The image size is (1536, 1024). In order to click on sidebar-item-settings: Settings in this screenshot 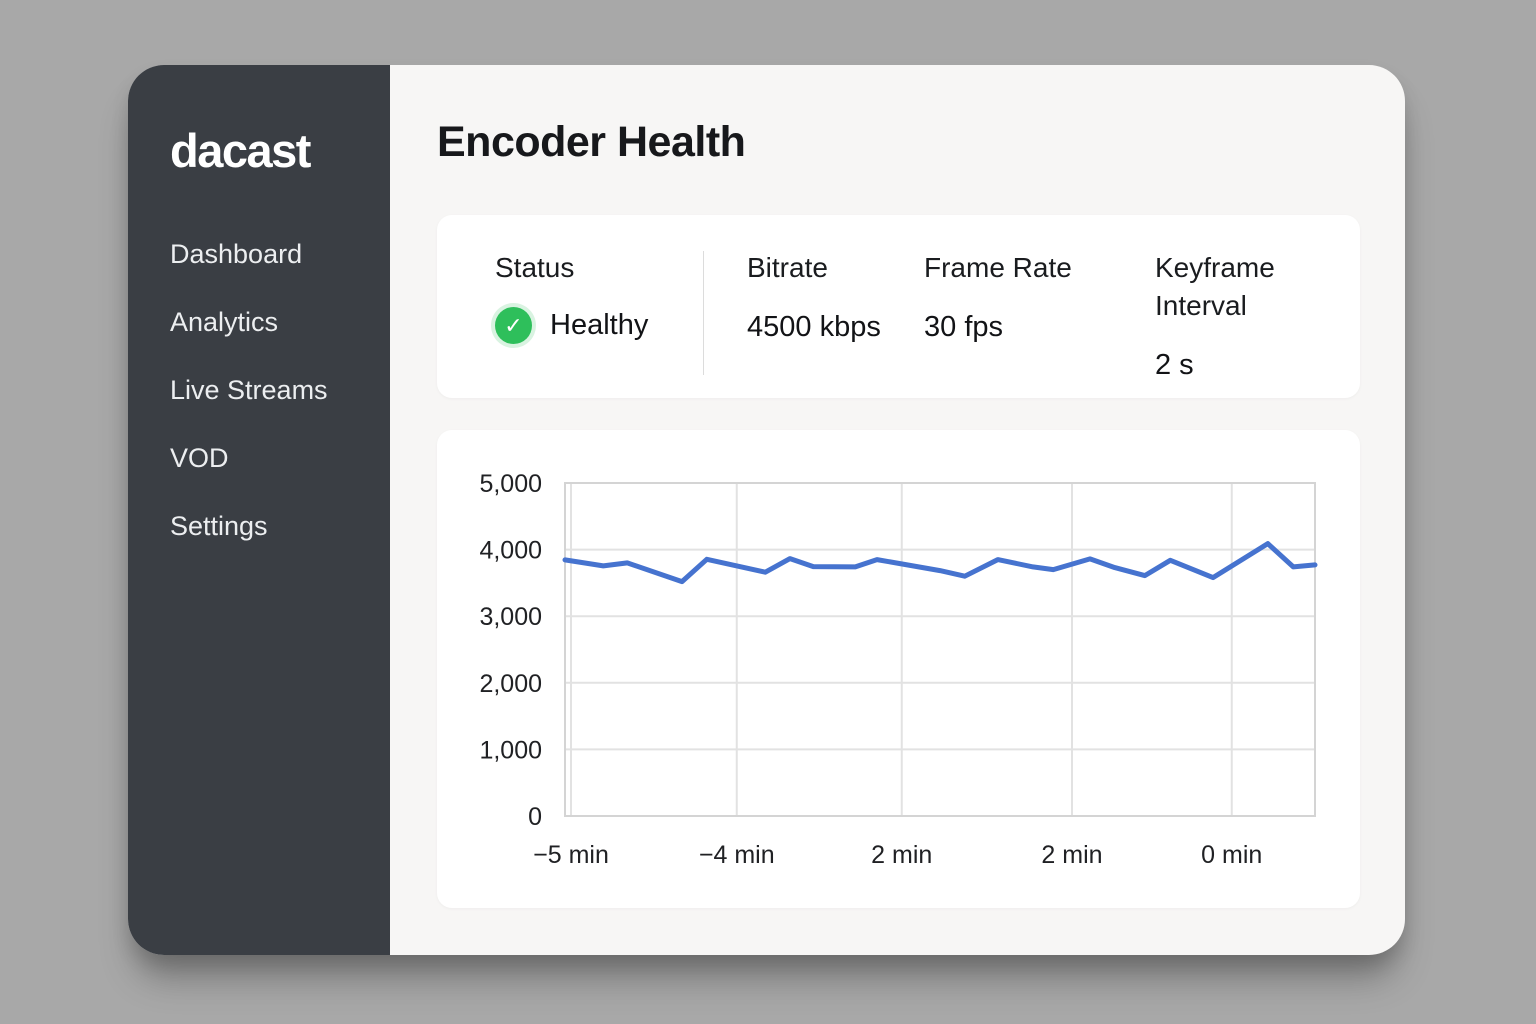, I will do `click(219, 526)`.